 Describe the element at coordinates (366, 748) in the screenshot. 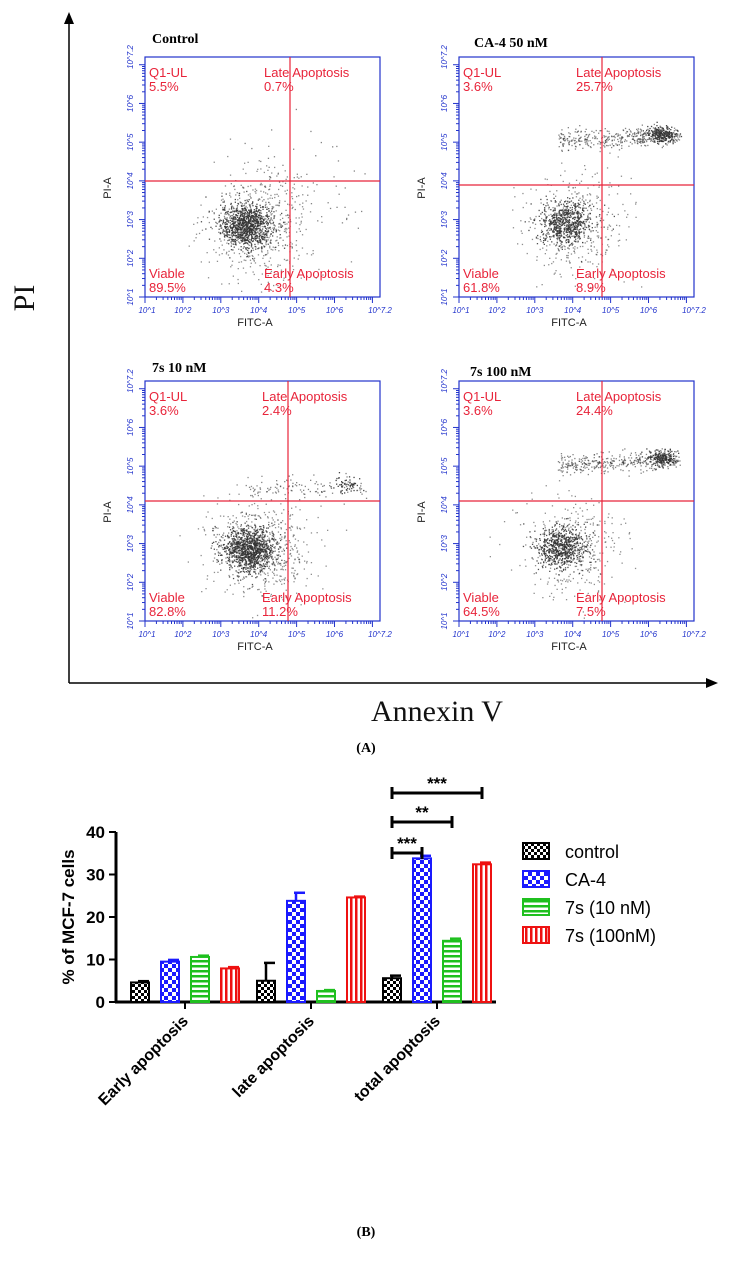

I see `panel-a-caption: (A)` at that location.